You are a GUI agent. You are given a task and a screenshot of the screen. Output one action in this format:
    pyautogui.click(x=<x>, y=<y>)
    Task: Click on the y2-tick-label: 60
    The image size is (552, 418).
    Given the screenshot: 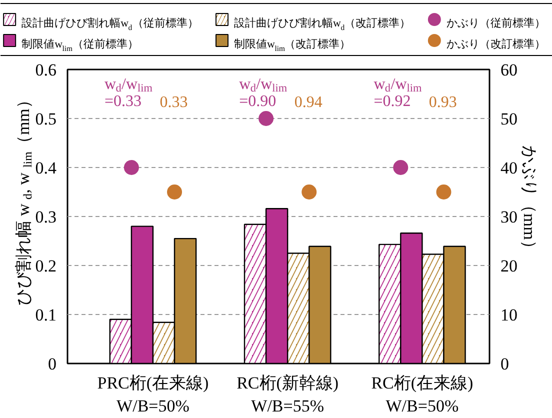 What is the action you would take?
    pyautogui.click(x=509, y=70)
    